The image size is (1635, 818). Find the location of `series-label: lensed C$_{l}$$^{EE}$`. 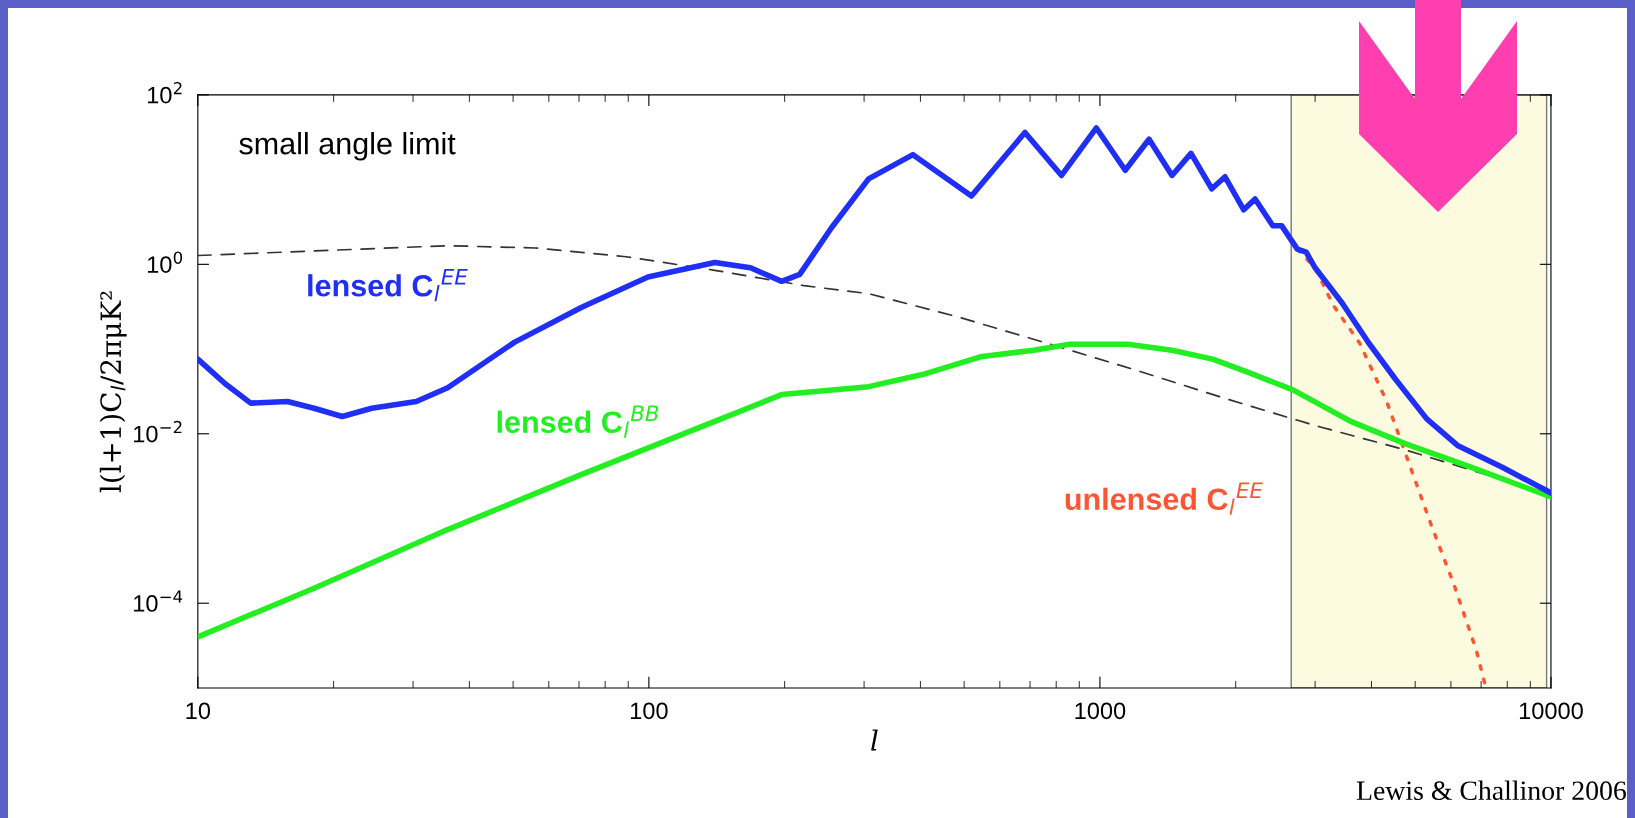

series-label: lensed C$_{l}$$^{EE}$ is located at coordinates (388, 285).